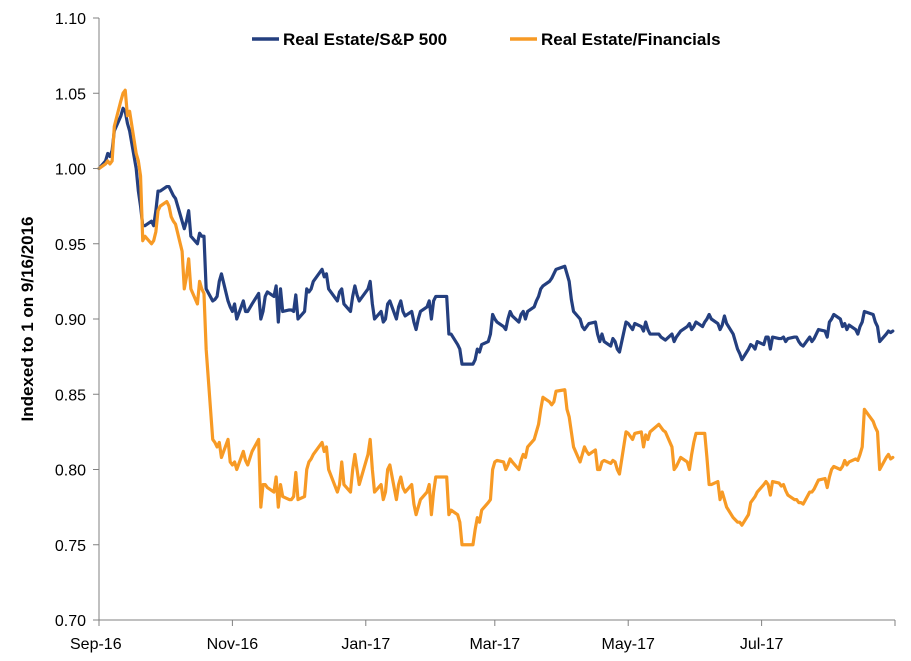 The image size is (911, 661). I want to click on y-axis-label: Indexed to 1 on 9/16/2016, so click(27, 318).